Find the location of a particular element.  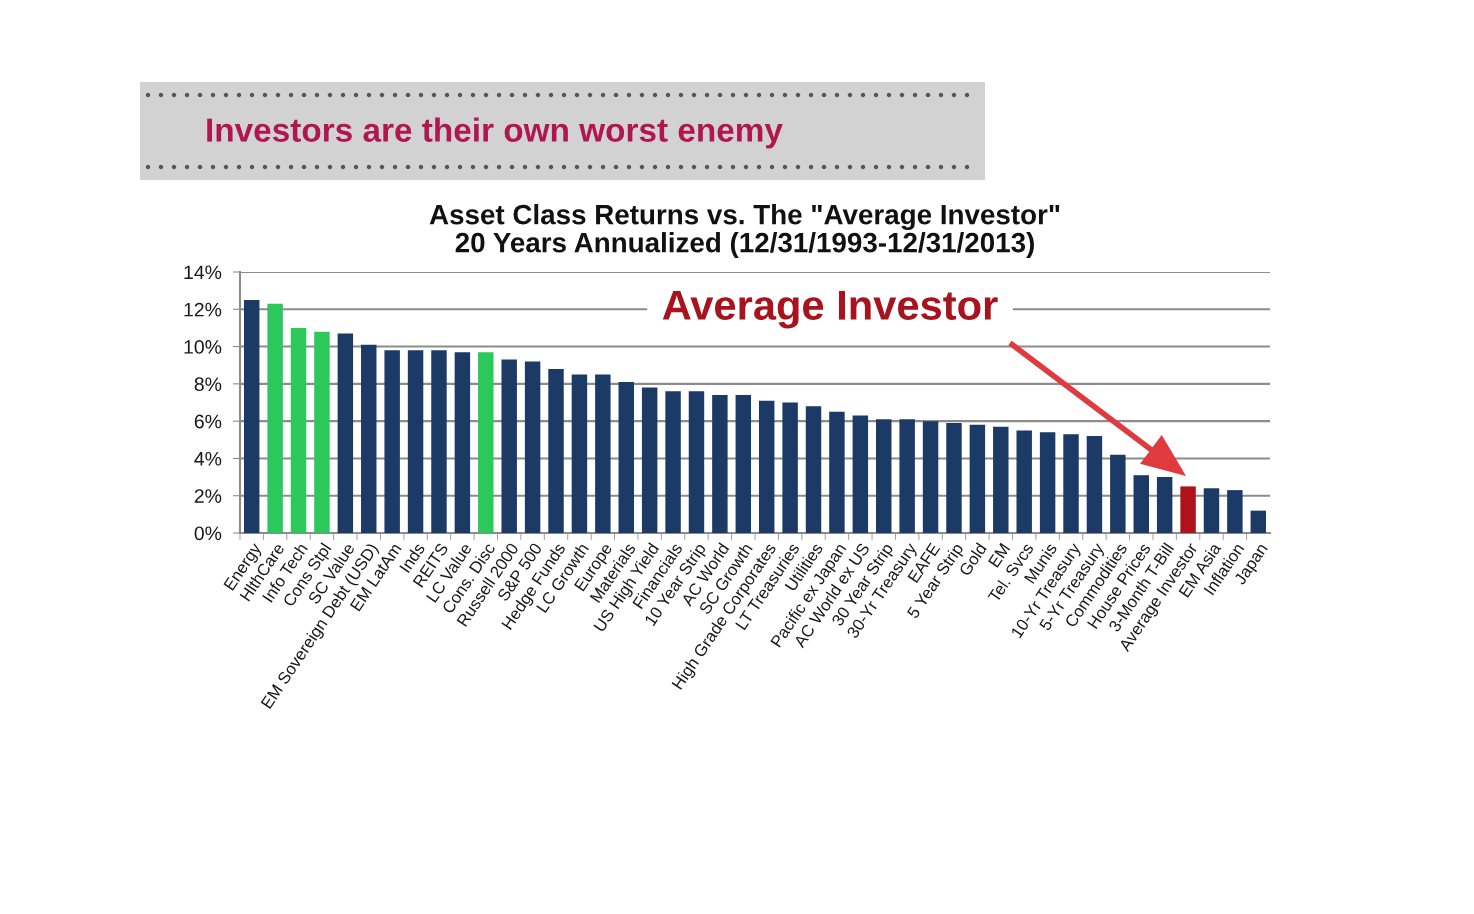

y-tick-label: 14% is located at coordinates (203, 272).